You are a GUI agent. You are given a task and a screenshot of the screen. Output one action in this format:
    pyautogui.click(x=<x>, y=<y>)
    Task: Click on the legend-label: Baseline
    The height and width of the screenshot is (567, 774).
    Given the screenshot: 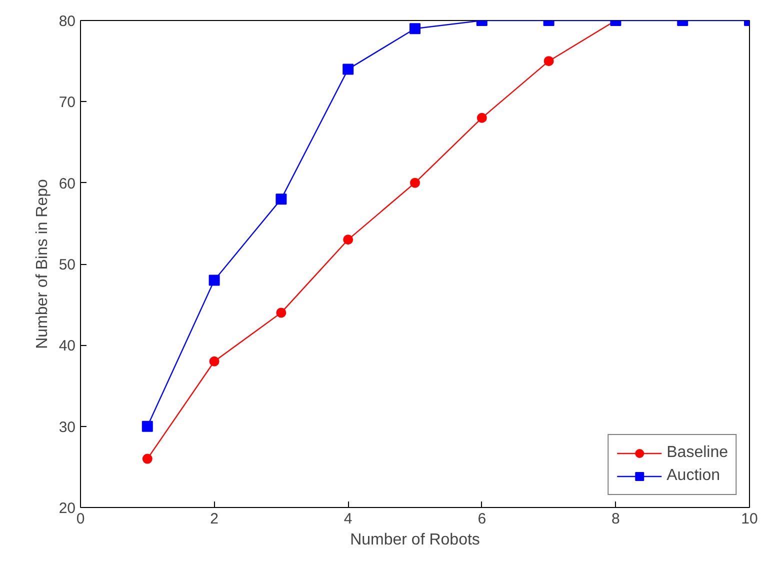 What is the action you would take?
    pyautogui.click(x=697, y=453)
    